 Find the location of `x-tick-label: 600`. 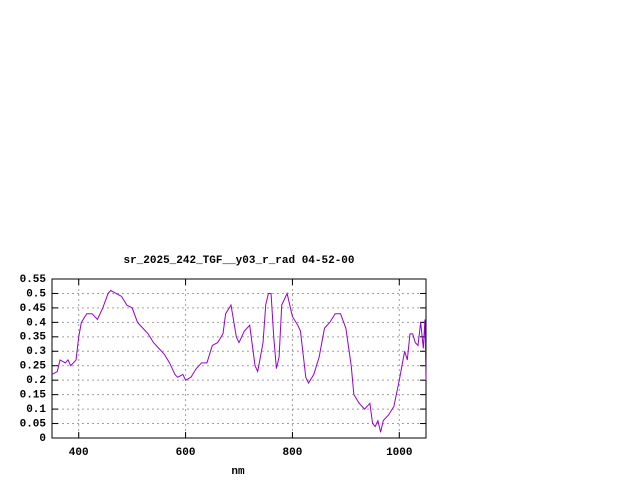

x-tick-label: 600 is located at coordinates (186, 453).